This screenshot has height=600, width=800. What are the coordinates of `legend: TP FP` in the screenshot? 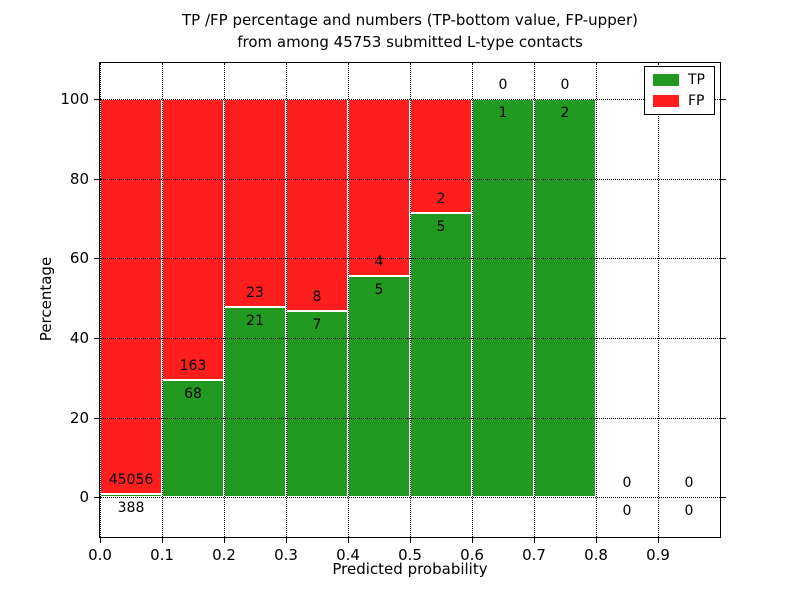 It's located at (679, 90).